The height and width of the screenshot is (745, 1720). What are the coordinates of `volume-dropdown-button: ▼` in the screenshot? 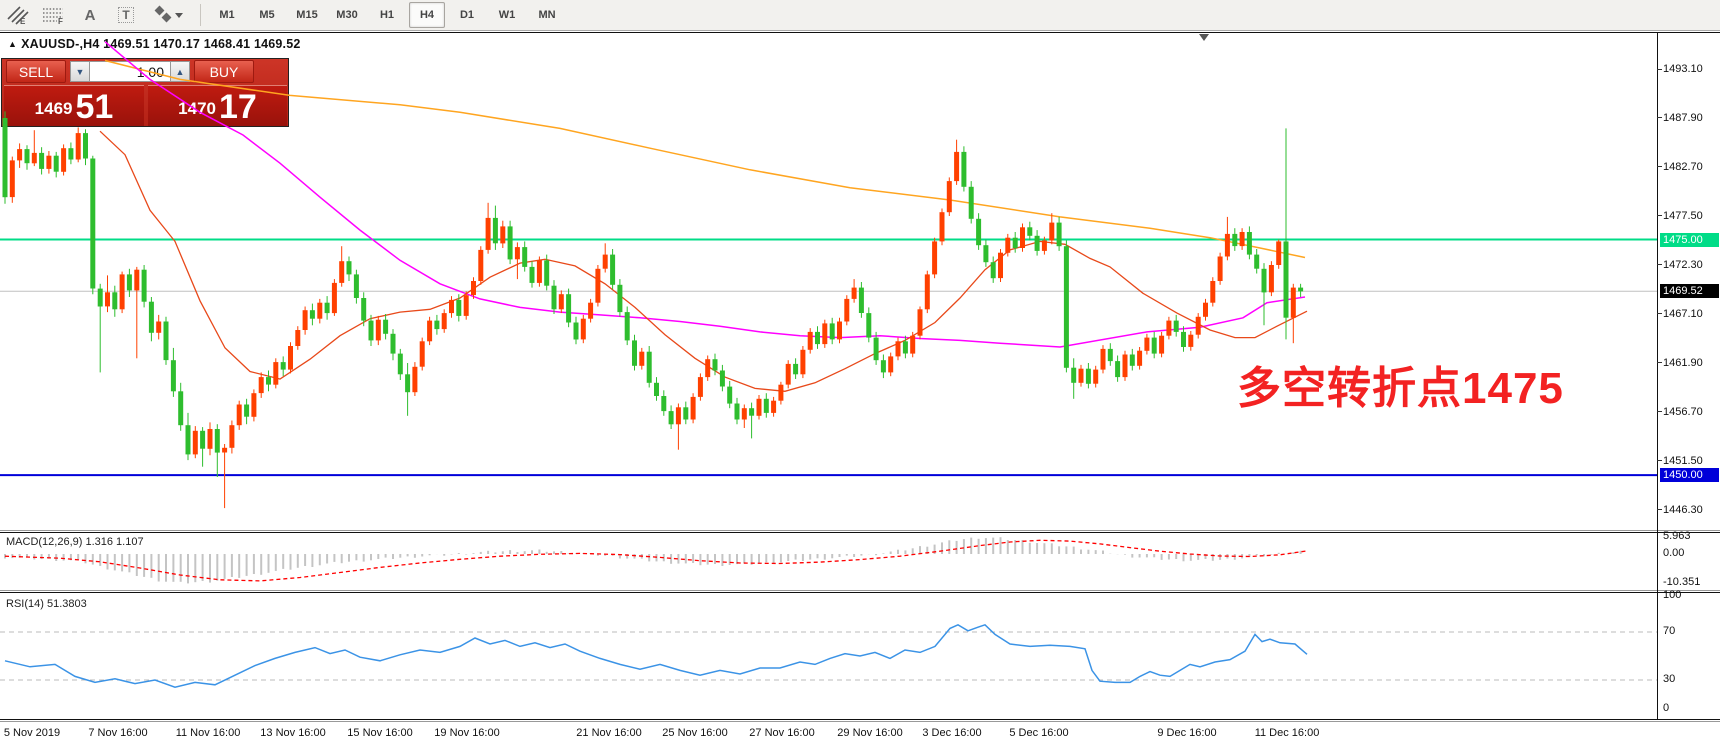 It's located at (80, 71).